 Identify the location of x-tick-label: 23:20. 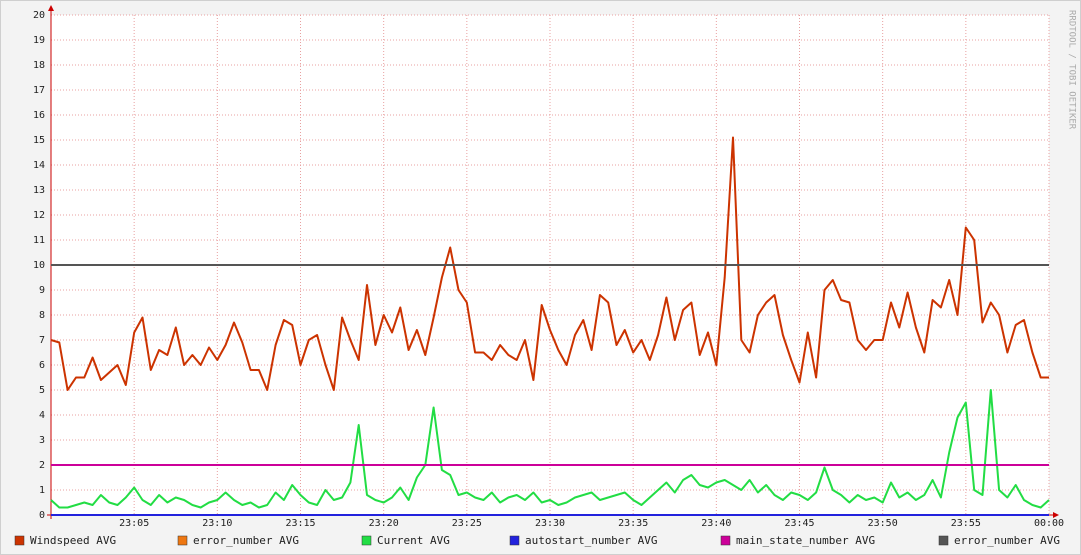
(384, 523).